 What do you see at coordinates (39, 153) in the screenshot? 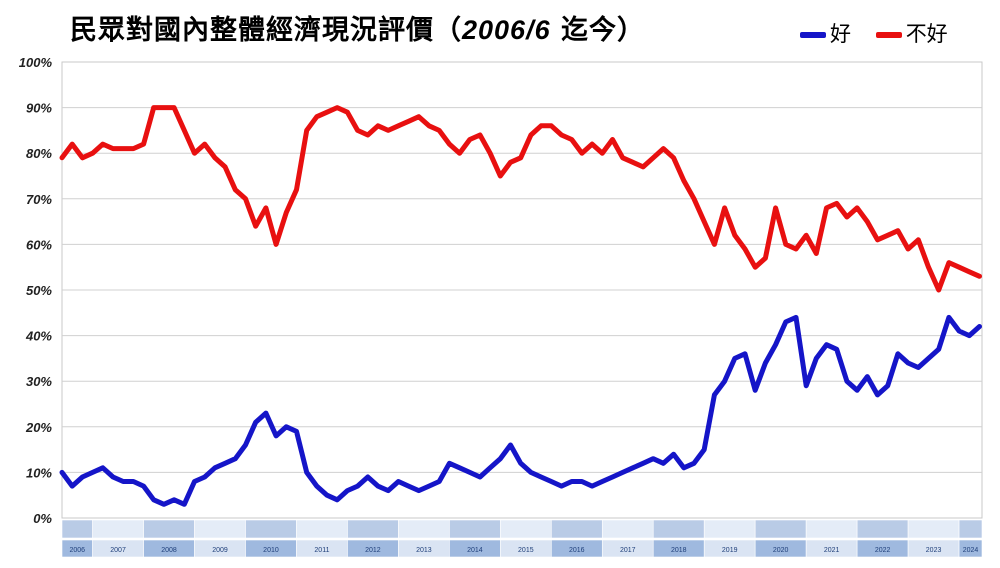
I see `y-tick-label: 80%` at bounding box center [39, 153].